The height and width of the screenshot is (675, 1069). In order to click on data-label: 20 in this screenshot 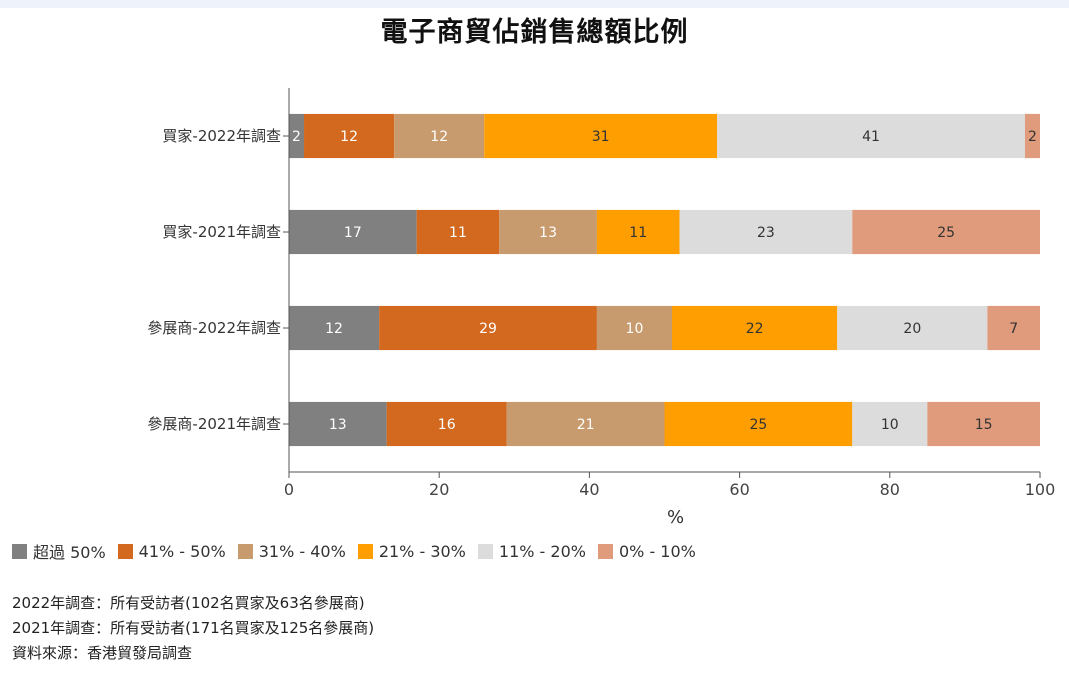, I will do `click(912, 329)`.